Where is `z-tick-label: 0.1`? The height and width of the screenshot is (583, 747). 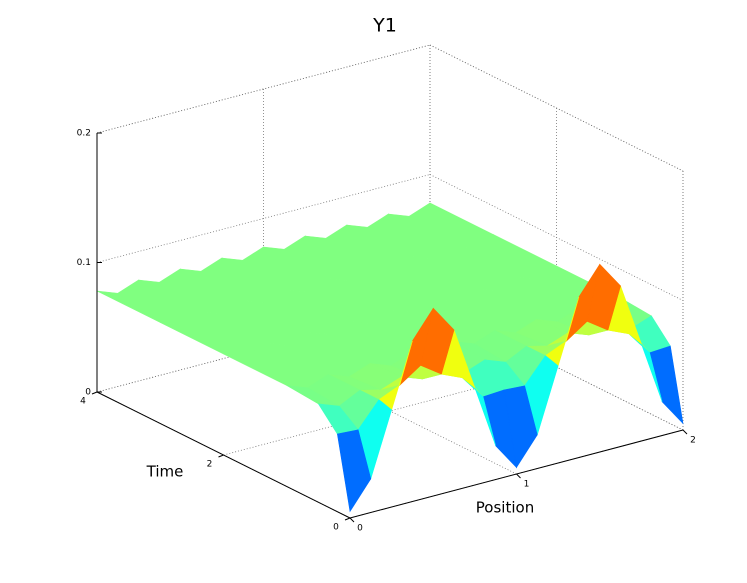 z-tick-label: 0.1 is located at coordinates (84, 263).